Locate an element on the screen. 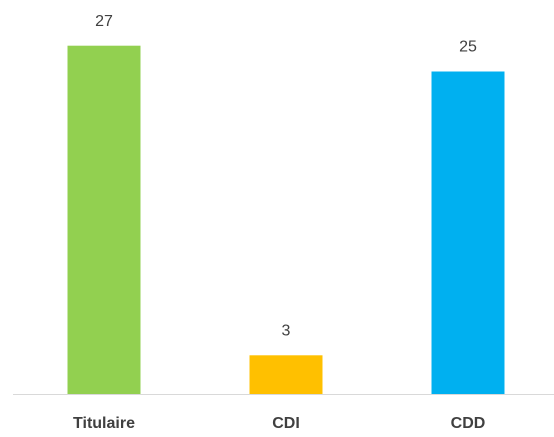  data-label: 25 is located at coordinates (468, 47).